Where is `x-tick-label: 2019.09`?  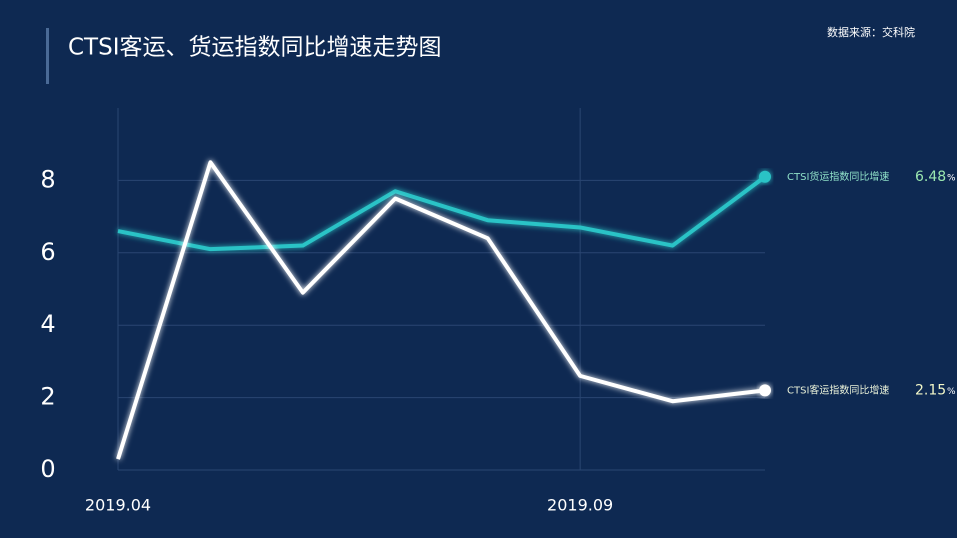
x-tick-label: 2019.09 is located at coordinates (580, 505).